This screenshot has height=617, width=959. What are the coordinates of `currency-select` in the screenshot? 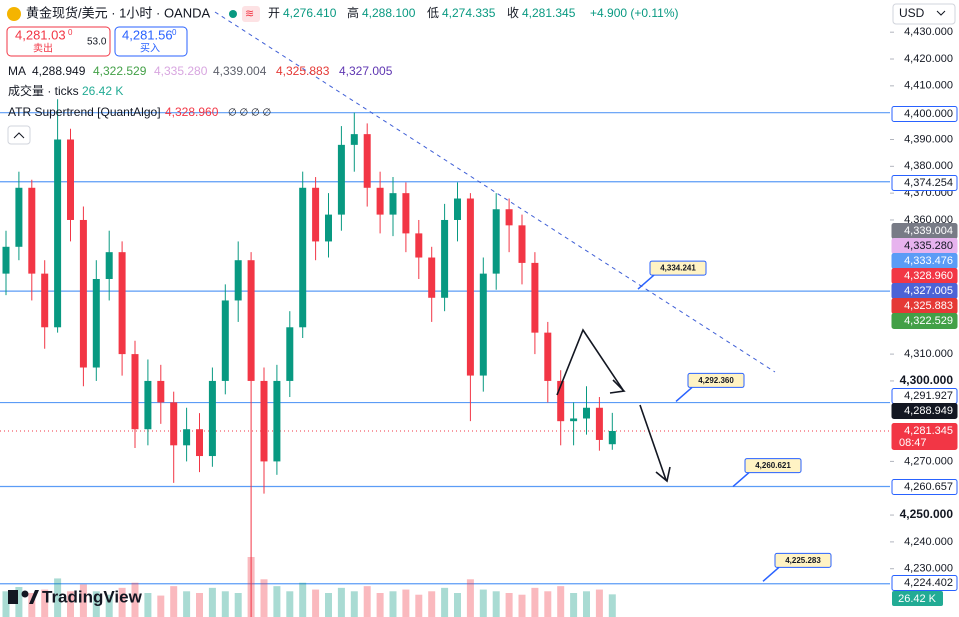 It's located at (924, 14).